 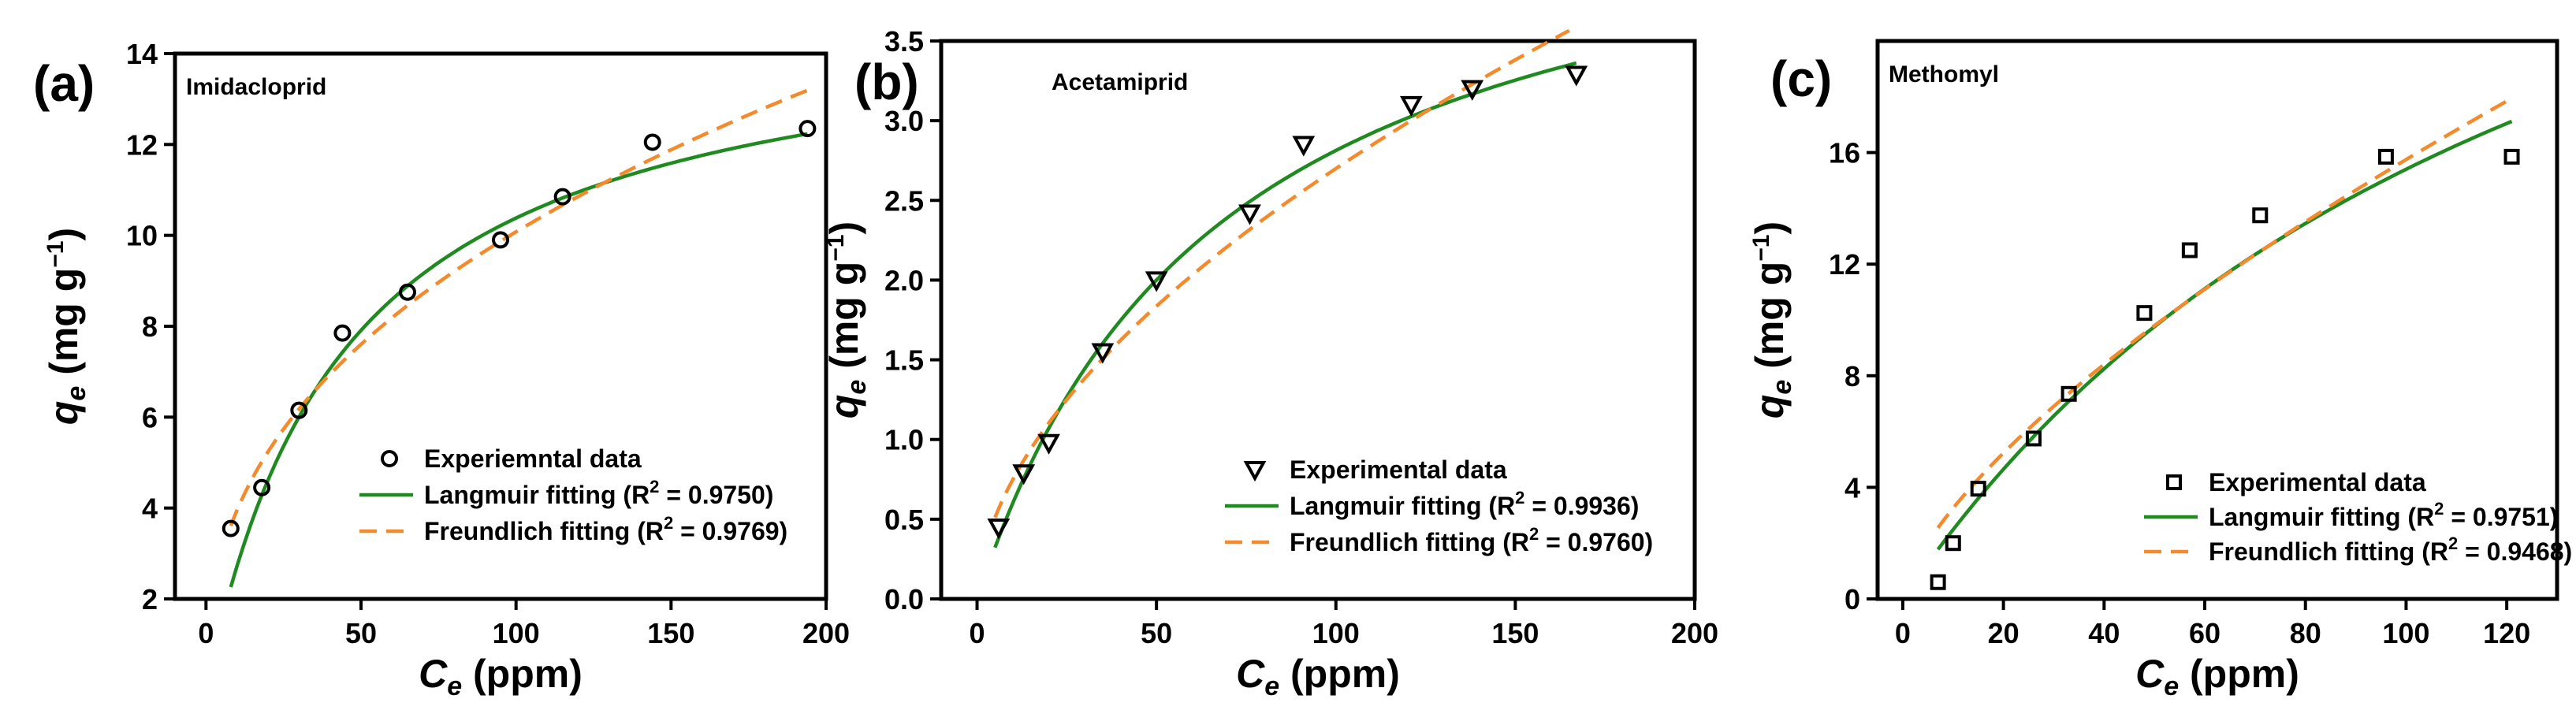 What do you see at coordinates (904, 200) in the screenshot?
I see `y-tick-label: 2.5` at bounding box center [904, 200].